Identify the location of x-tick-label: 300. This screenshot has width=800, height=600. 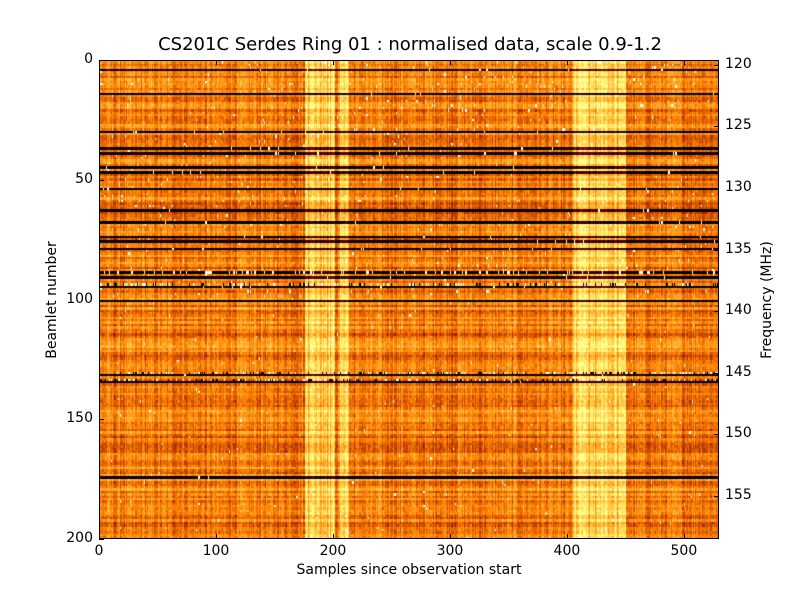
(450, 551).